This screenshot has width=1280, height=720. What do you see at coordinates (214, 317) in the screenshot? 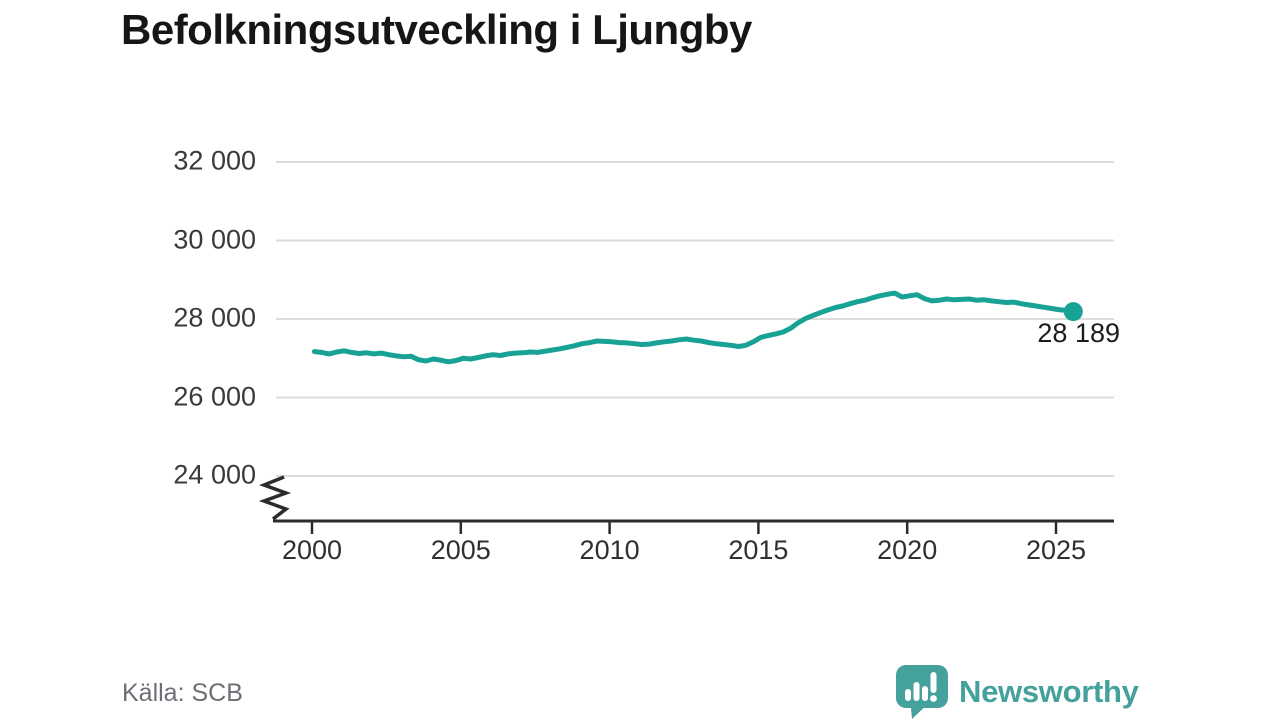
I see `y-tick-label: 28 000` at bounding box center [214, 317].